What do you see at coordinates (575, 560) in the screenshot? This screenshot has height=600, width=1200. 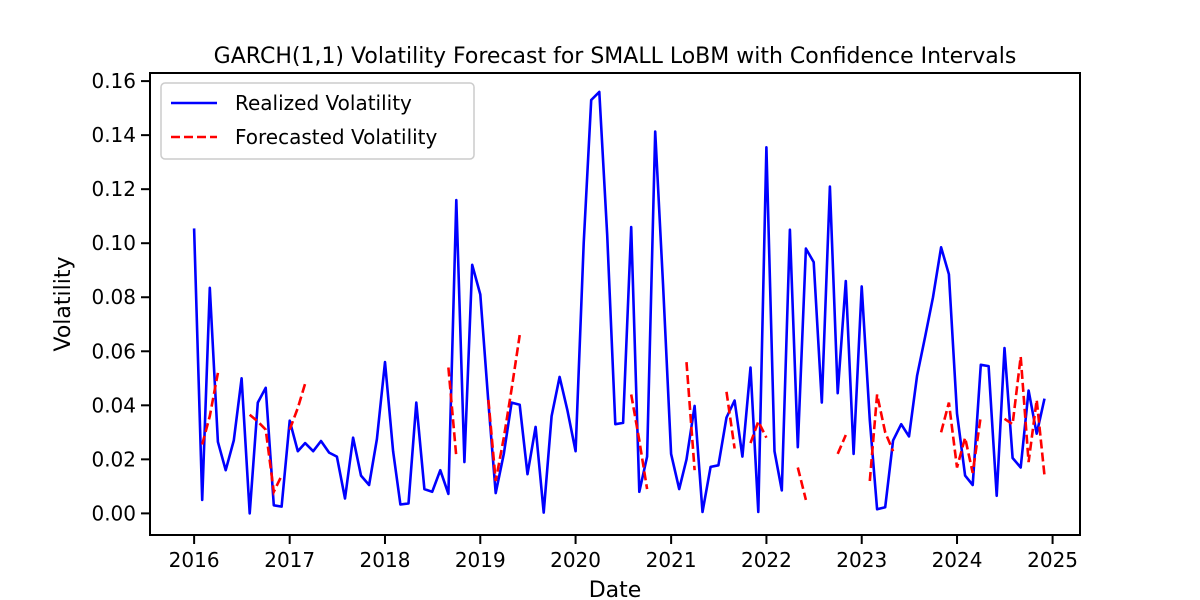 I see `x-tick-label: 2020` at bounding box center [575, 560].